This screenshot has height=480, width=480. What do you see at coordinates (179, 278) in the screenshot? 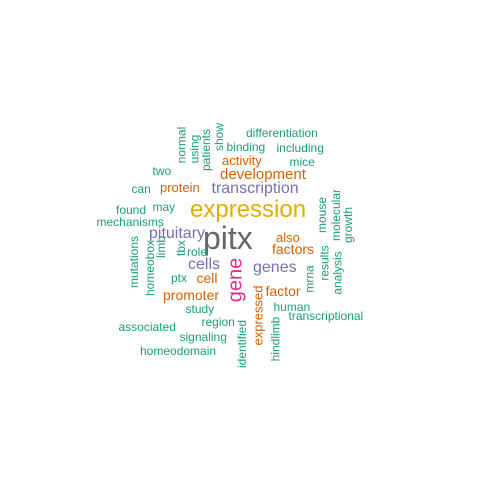
I see `word-ptx: ptx` at bounding box center [179, 278].